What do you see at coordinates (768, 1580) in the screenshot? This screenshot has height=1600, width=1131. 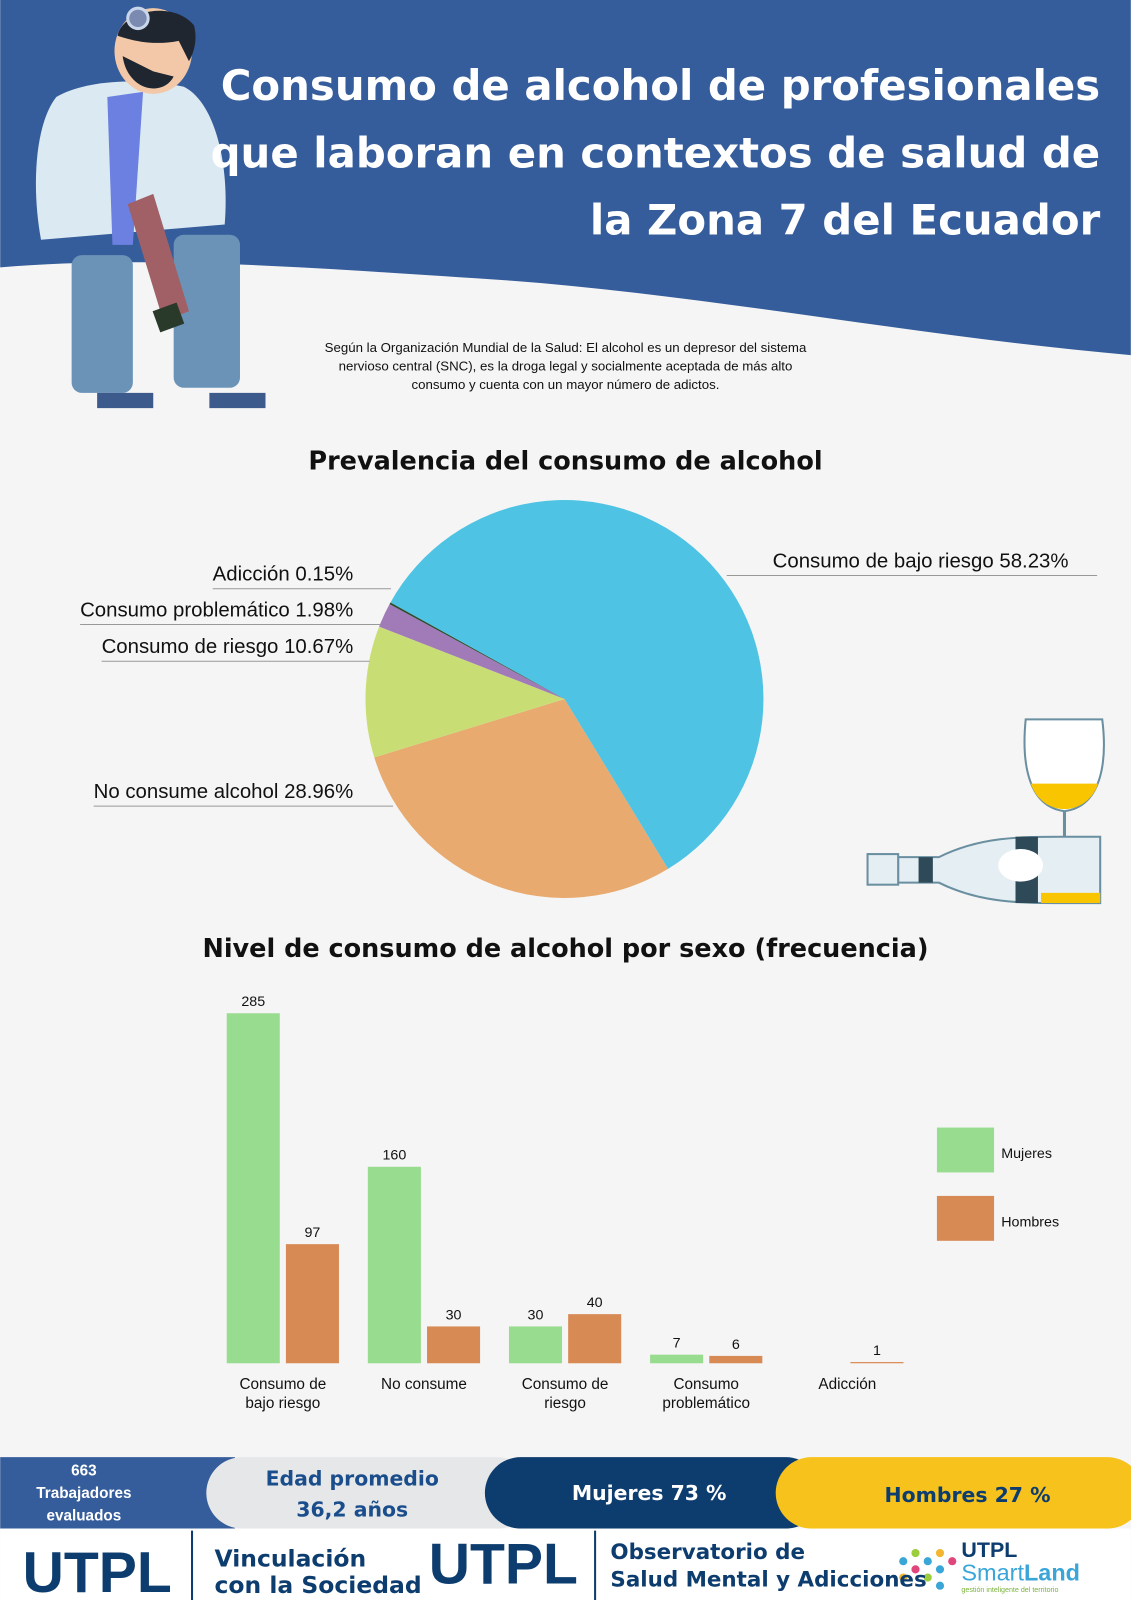 I see `logo-text: Salud Mental y Adicciones` at bounding box center [768, 1580].